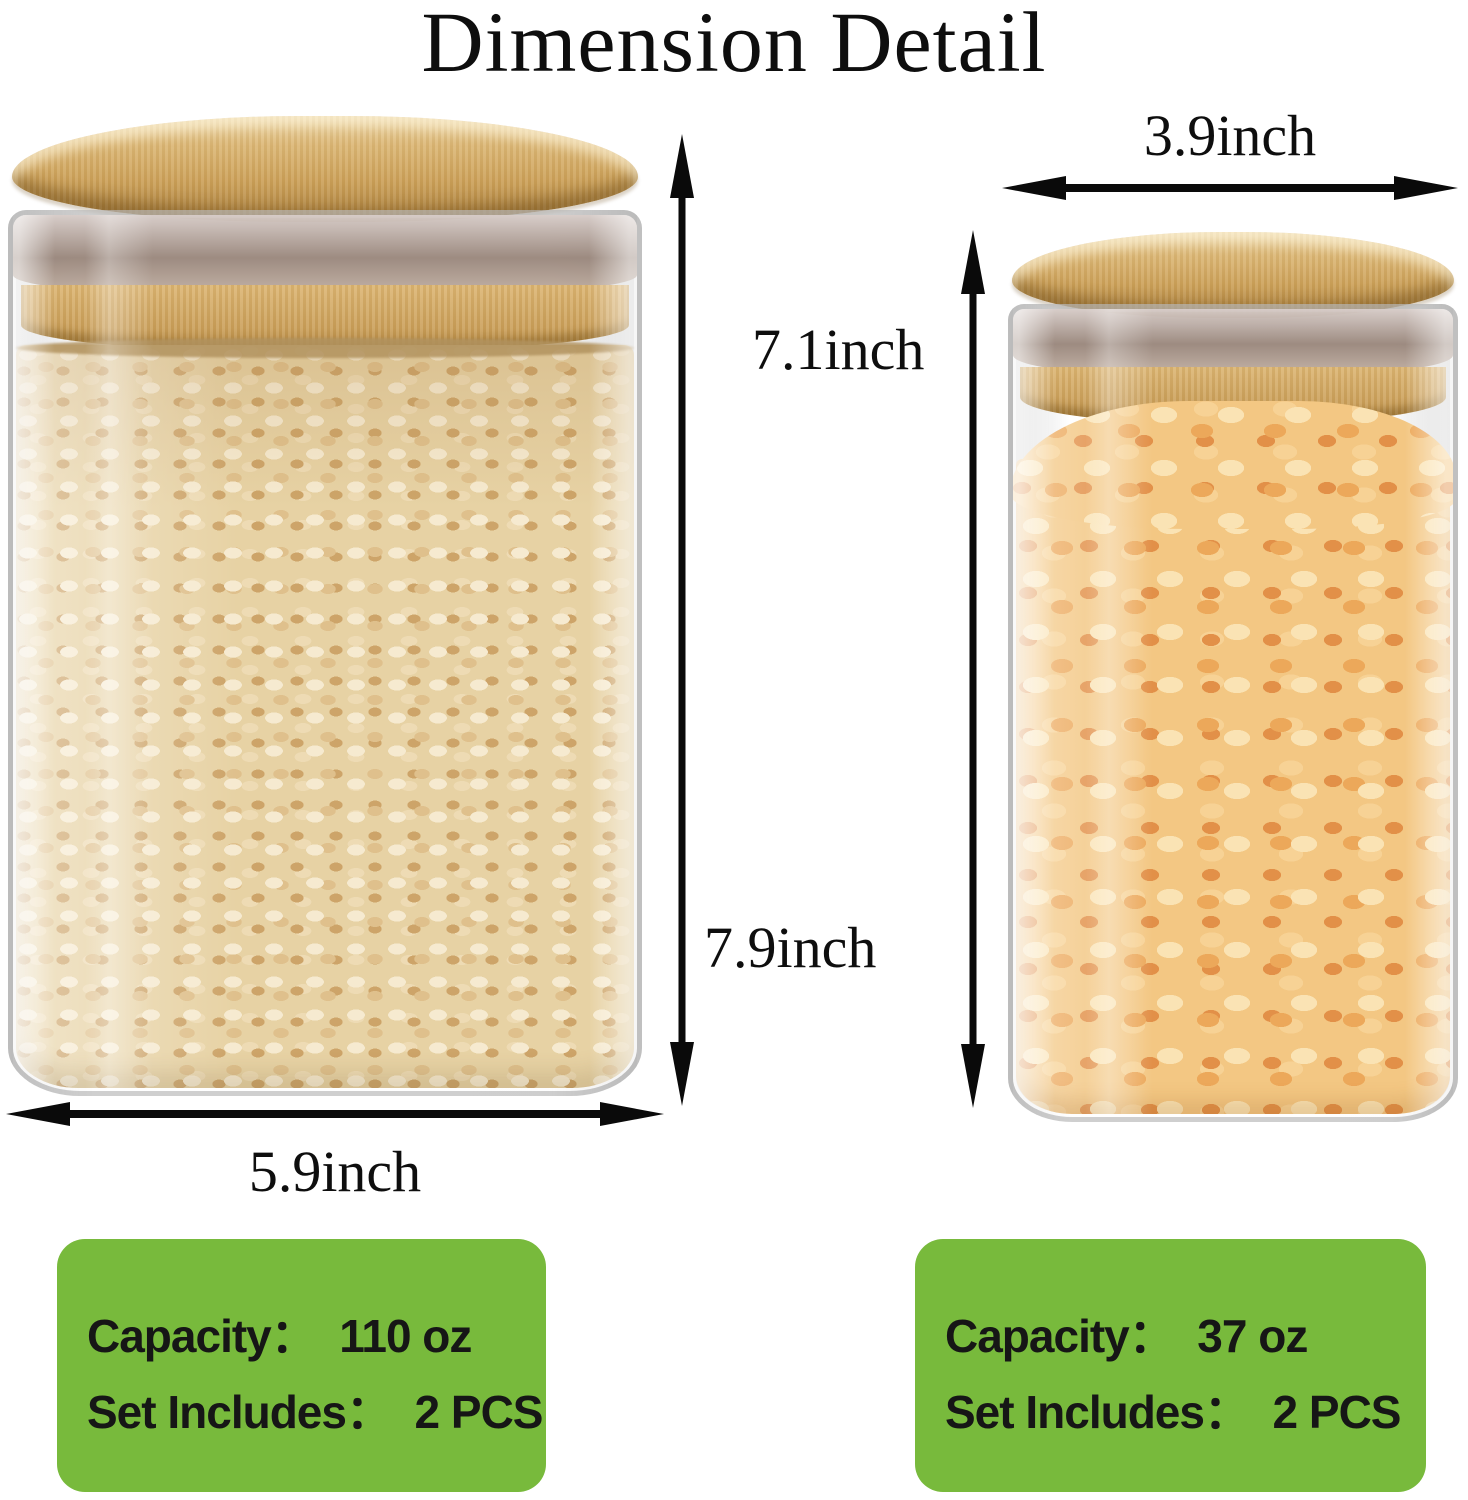 This screenshot has height=1500, width=1468. I want to click on large-jar-lid-seal, so click(325, 254).